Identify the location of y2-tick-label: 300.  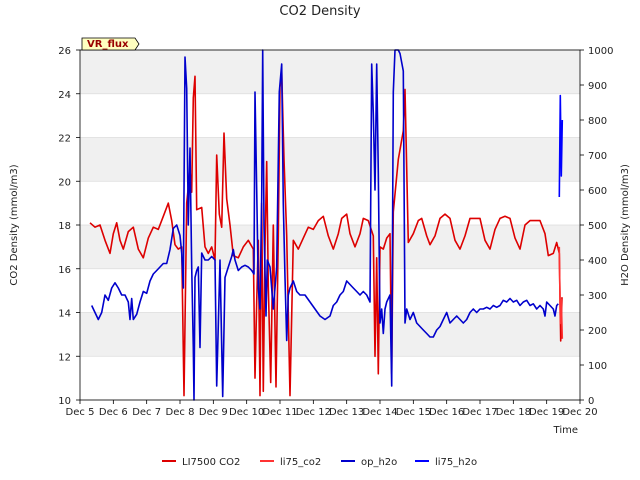
(597, 296).